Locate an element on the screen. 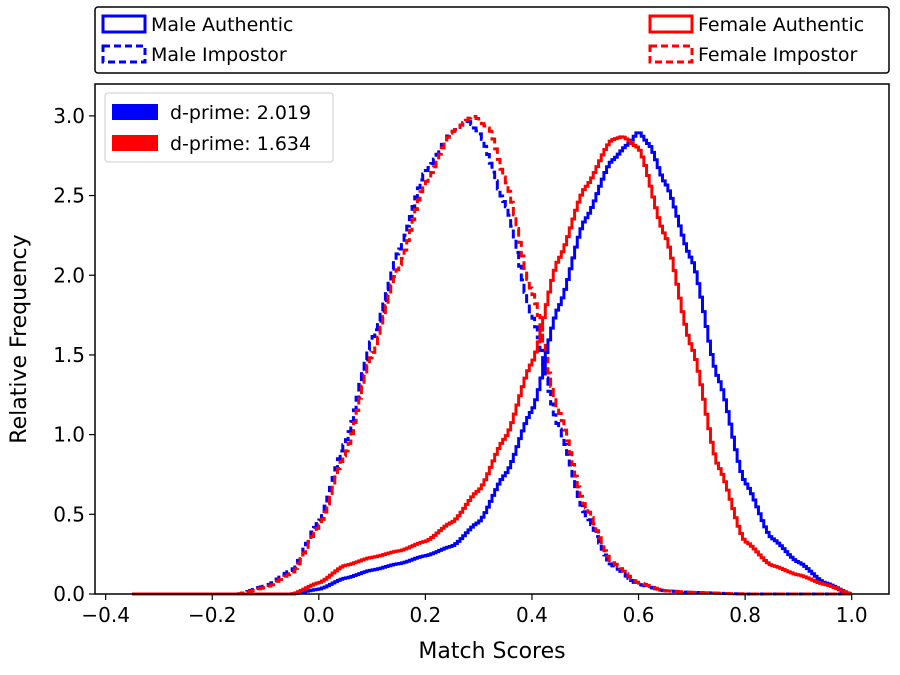 The image size is (900, 675). top-legend-entry-male-impostor: Male Impostor is located at coordinates (194, 55).